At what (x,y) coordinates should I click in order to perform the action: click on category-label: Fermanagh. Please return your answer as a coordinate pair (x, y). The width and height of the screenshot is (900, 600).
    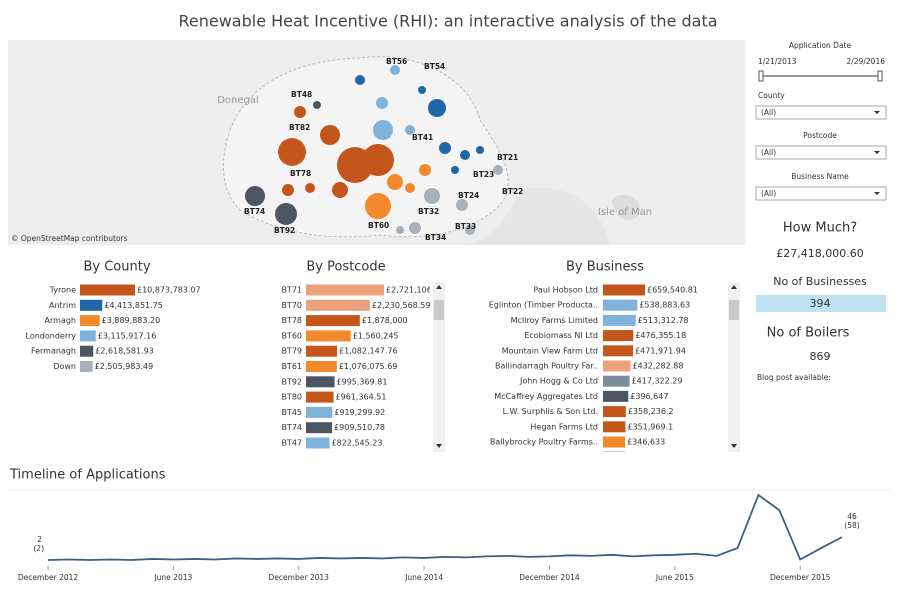
    Looking at the image, I should click on (53, 351).